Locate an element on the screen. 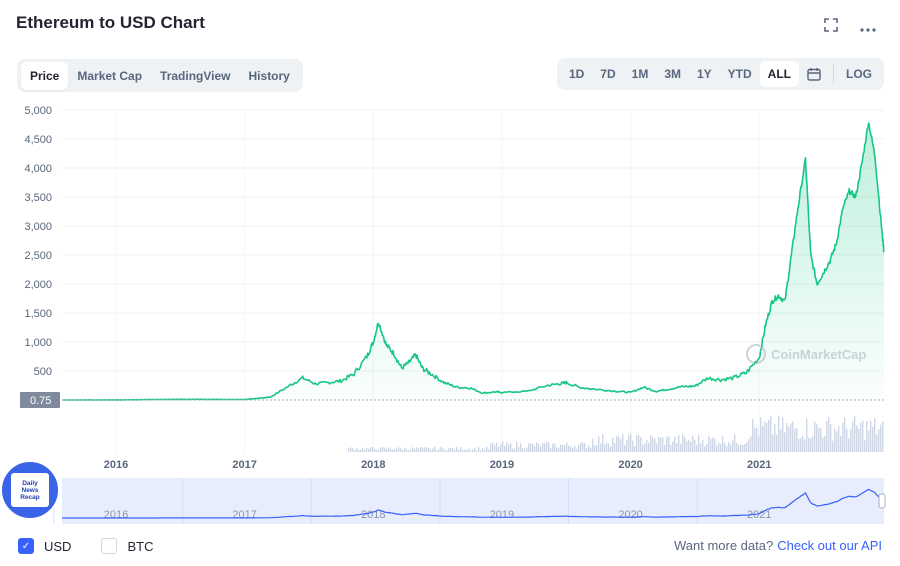 The width and height of the screenshot is (900, 566). range-7d: 7D is located at coordinates (608, 74).